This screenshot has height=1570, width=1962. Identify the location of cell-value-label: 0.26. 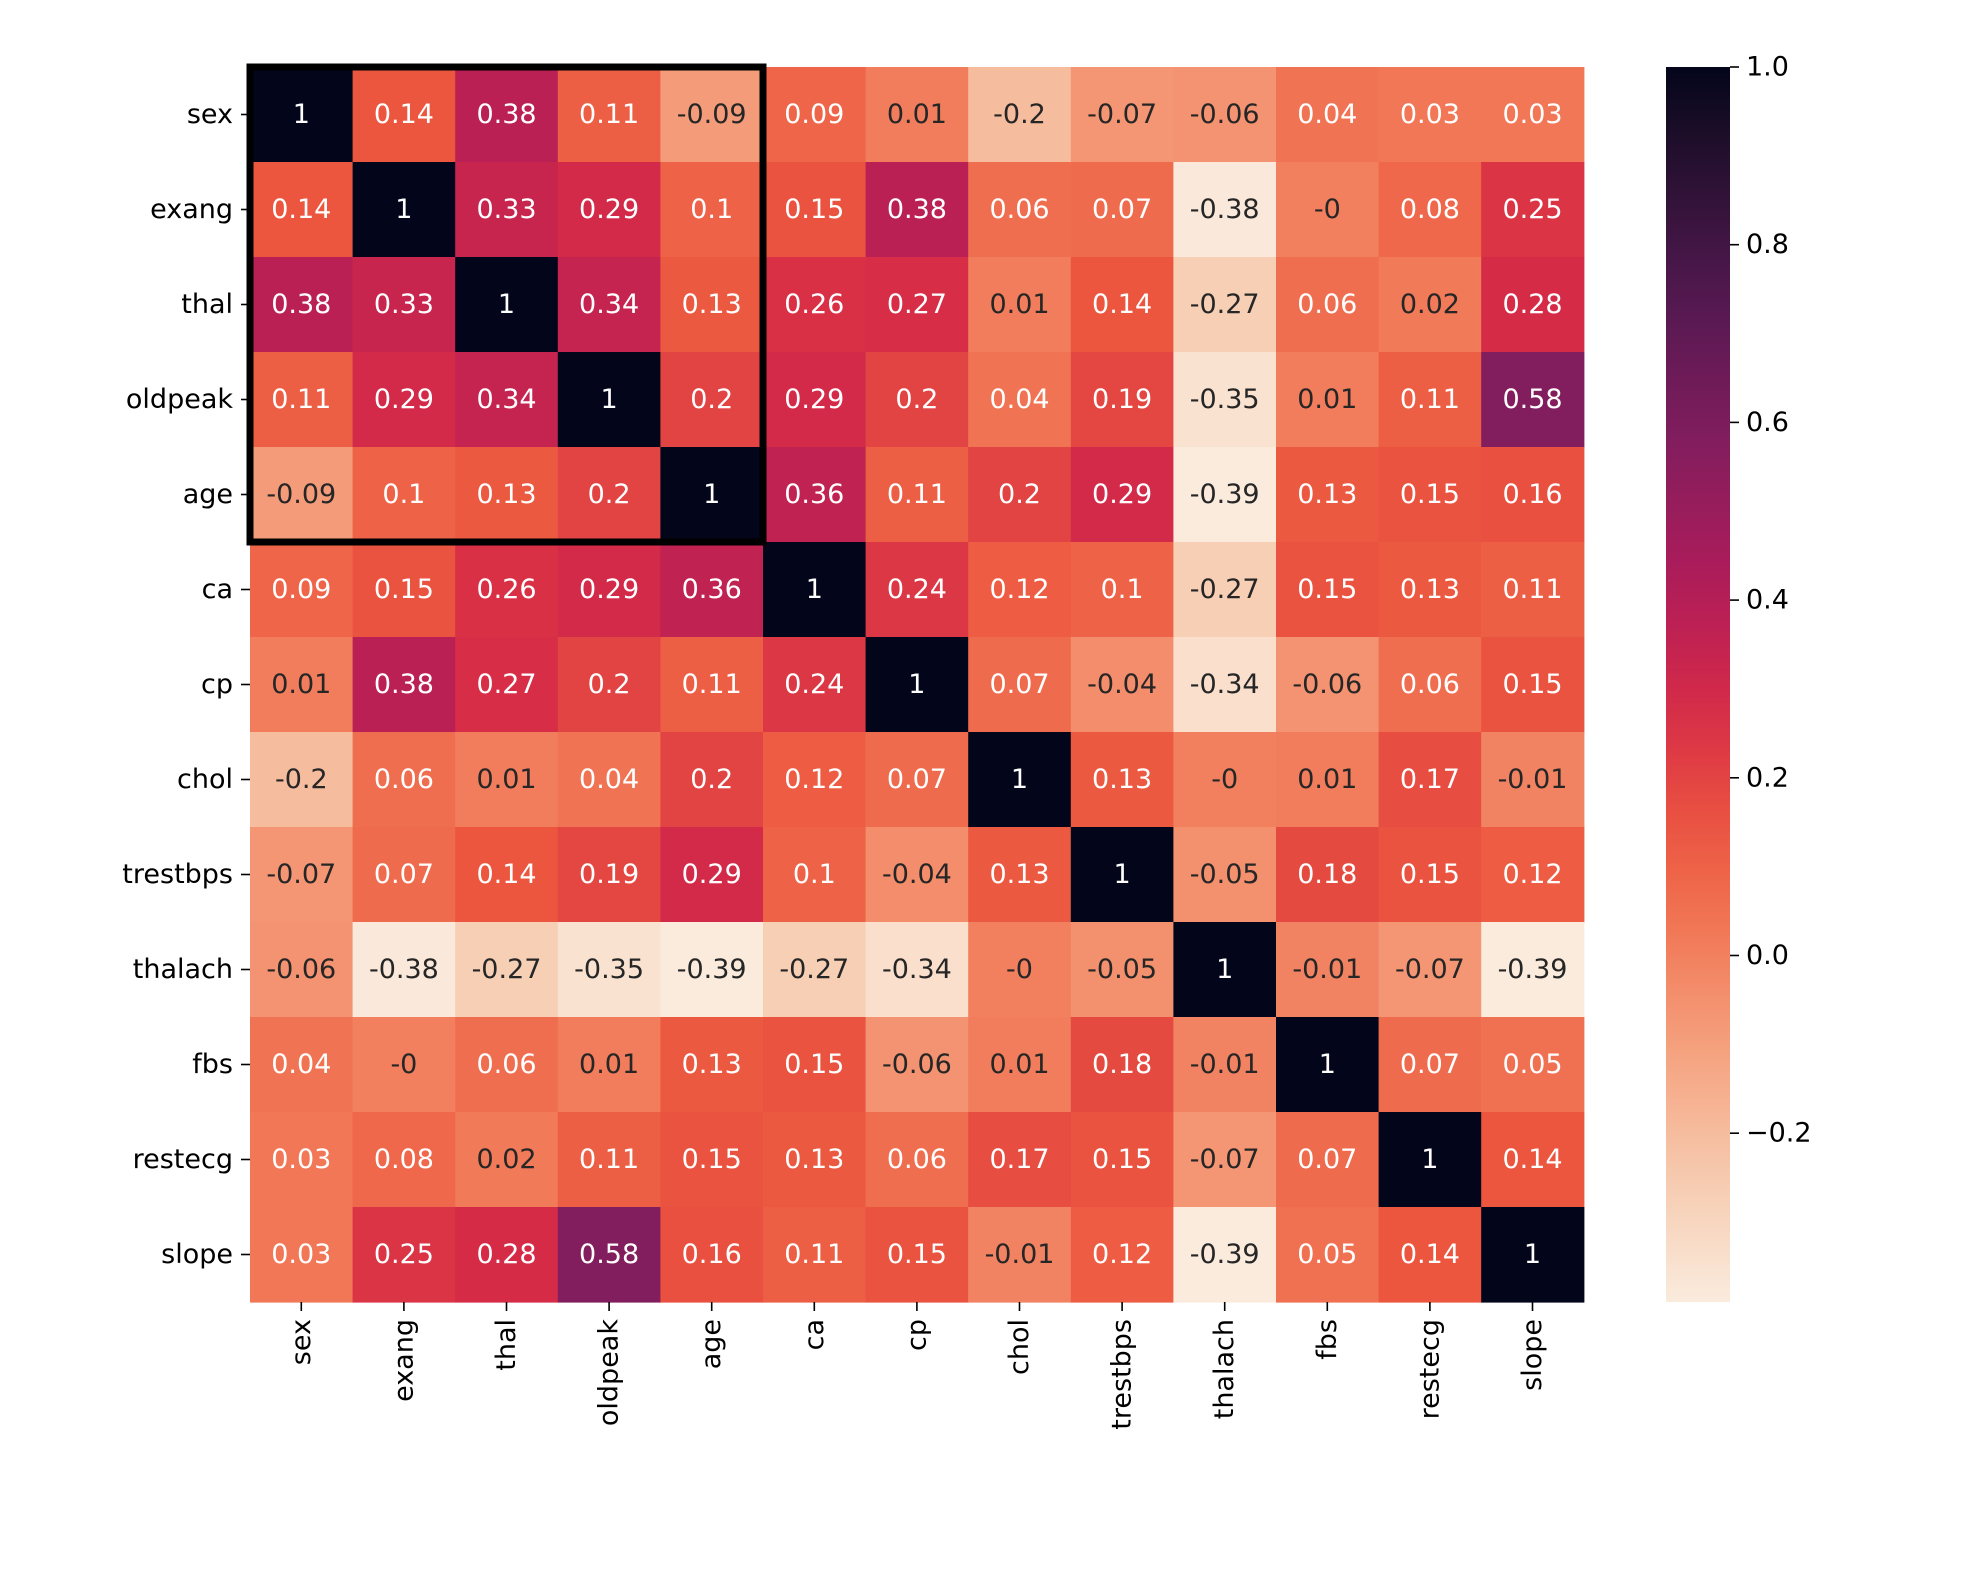
(506, 589).